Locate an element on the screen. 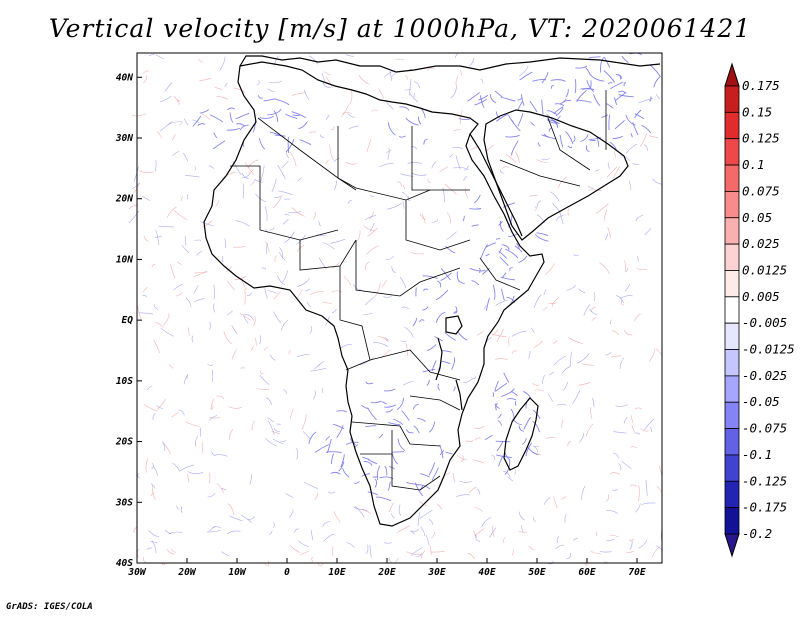 The width and height of the screenshot is (800, 618). colorbar-bottom-arrow is located at coordinates (732, 545).